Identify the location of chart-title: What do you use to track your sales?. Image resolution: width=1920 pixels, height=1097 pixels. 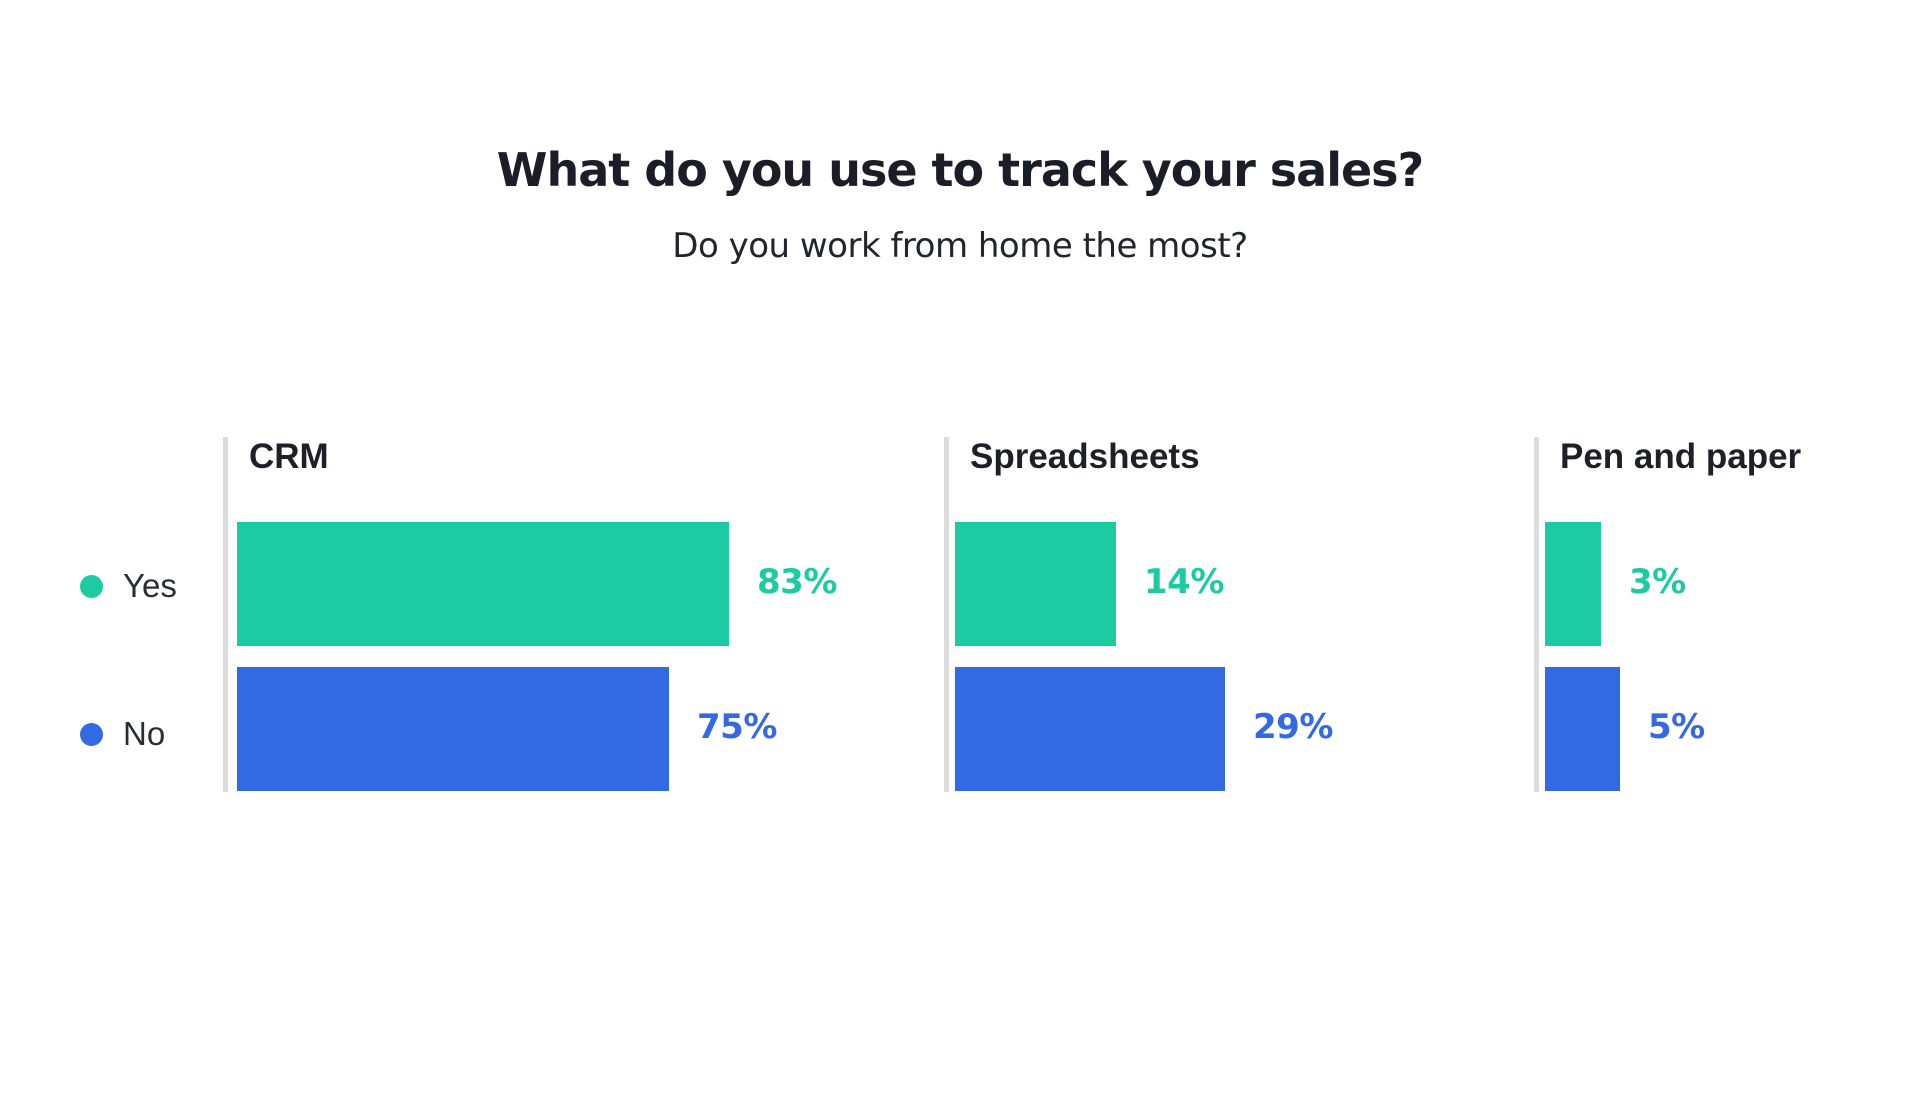
(960, 170).